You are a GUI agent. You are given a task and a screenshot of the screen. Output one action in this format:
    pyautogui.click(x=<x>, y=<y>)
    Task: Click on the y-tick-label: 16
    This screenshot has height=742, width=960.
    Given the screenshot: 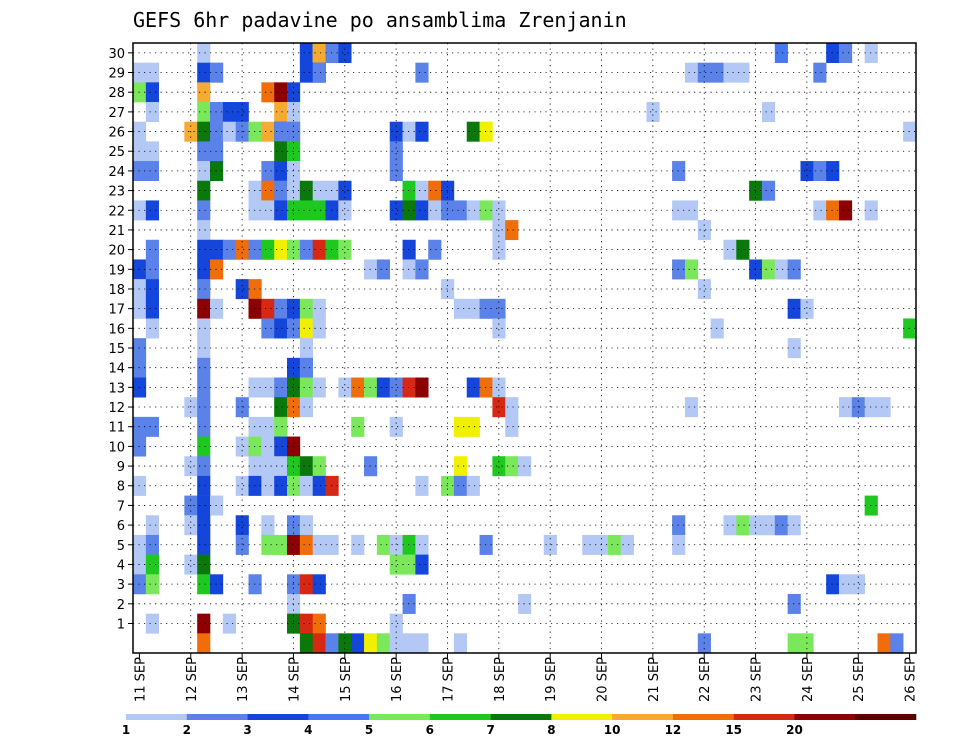 What is the action you would take?
    pyautogui.click(x=116, y=329)
    